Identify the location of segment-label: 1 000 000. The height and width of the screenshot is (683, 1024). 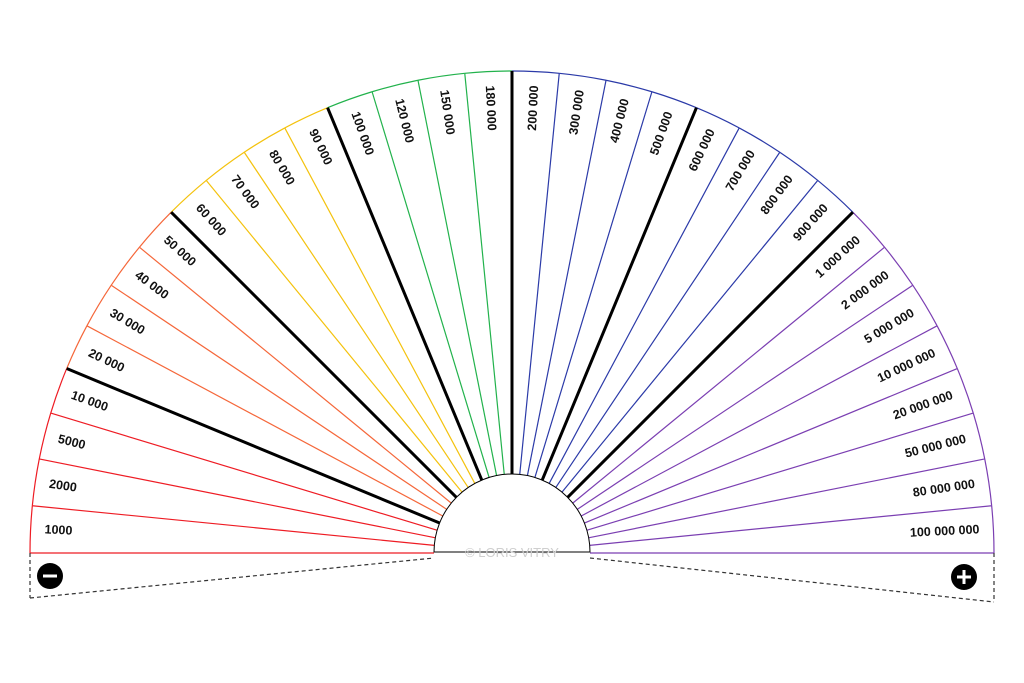
(837, 257).